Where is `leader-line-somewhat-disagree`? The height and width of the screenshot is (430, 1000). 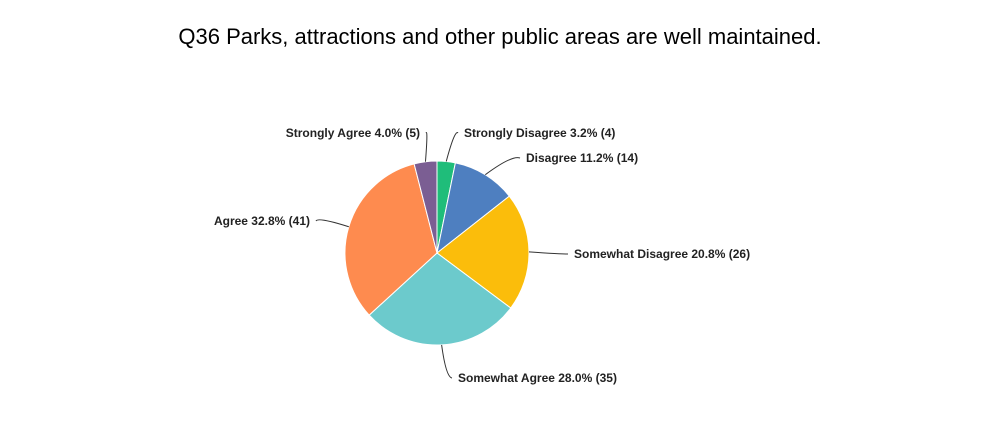
leader-line-somewhat-disagree is located at coordinates (548, 253).